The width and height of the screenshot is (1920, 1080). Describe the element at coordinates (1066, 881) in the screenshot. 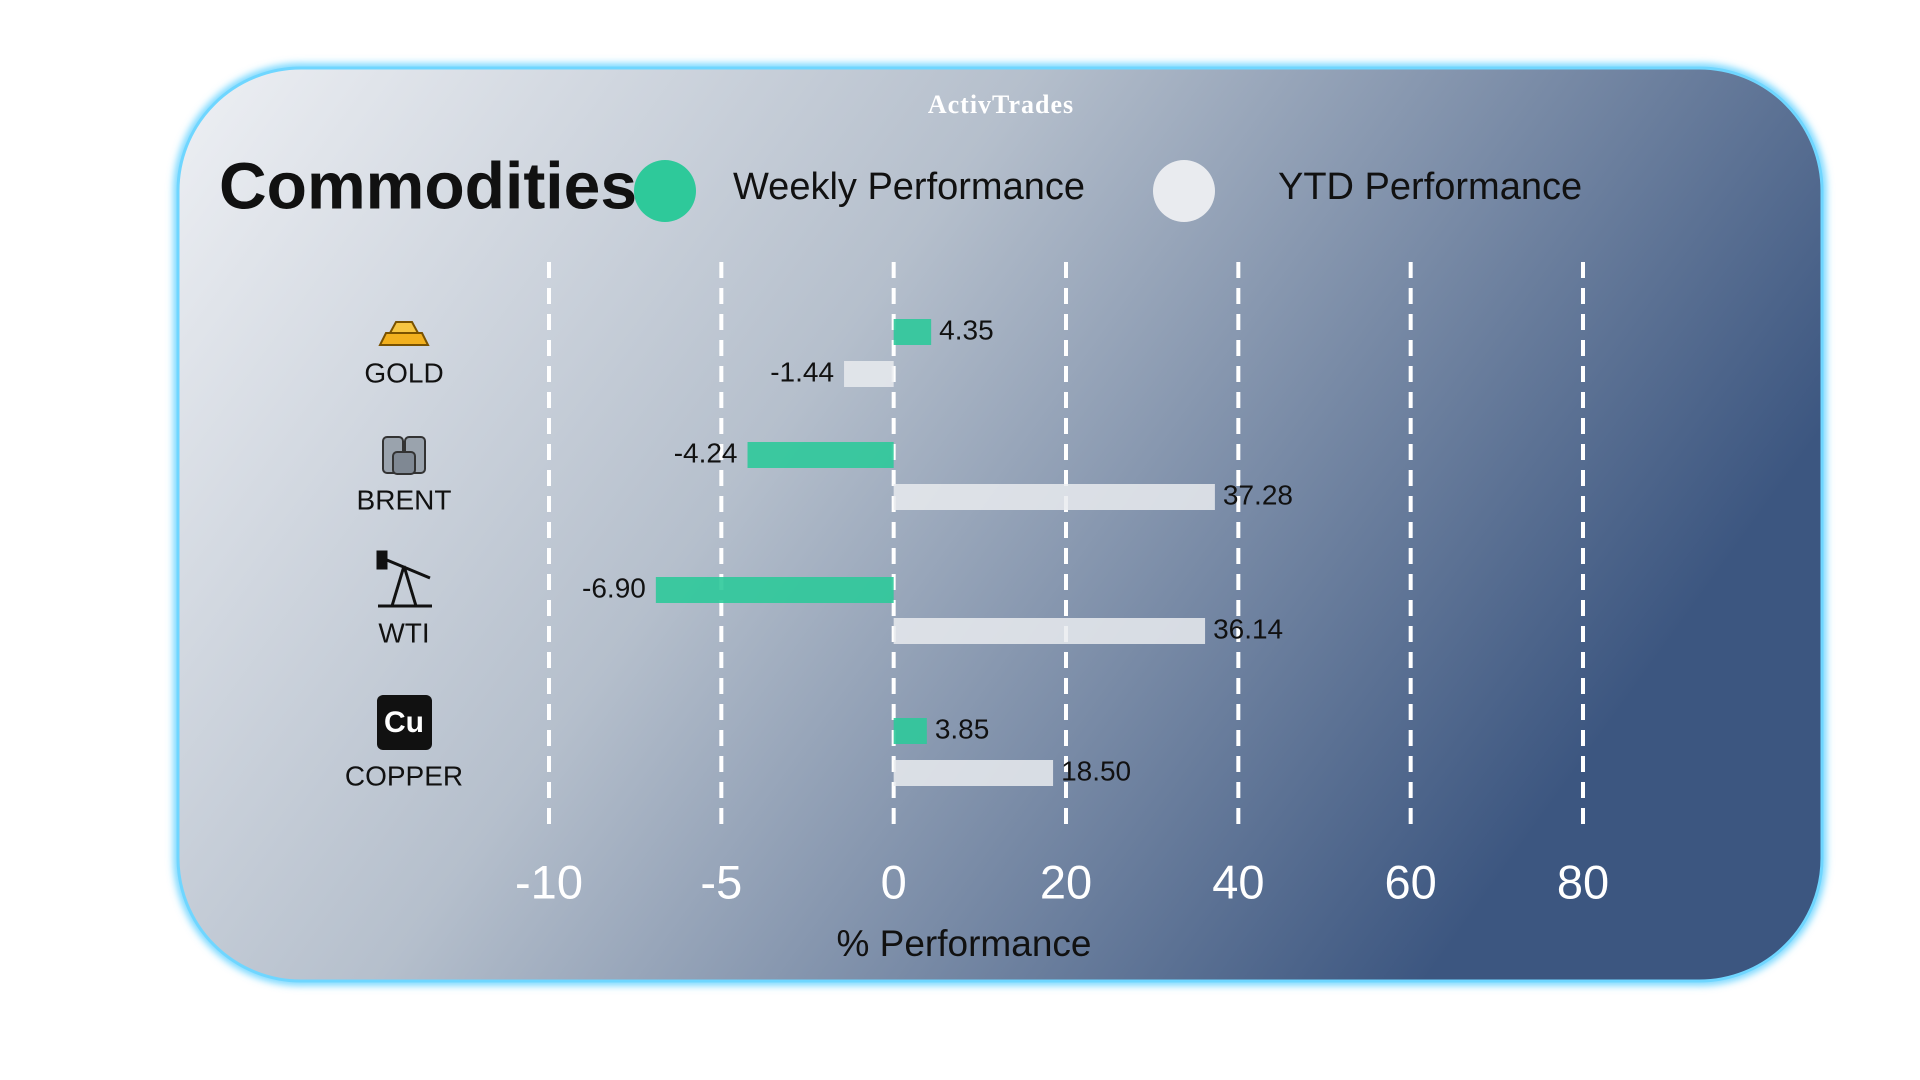

I see `x-tick-label: 20` at that location.